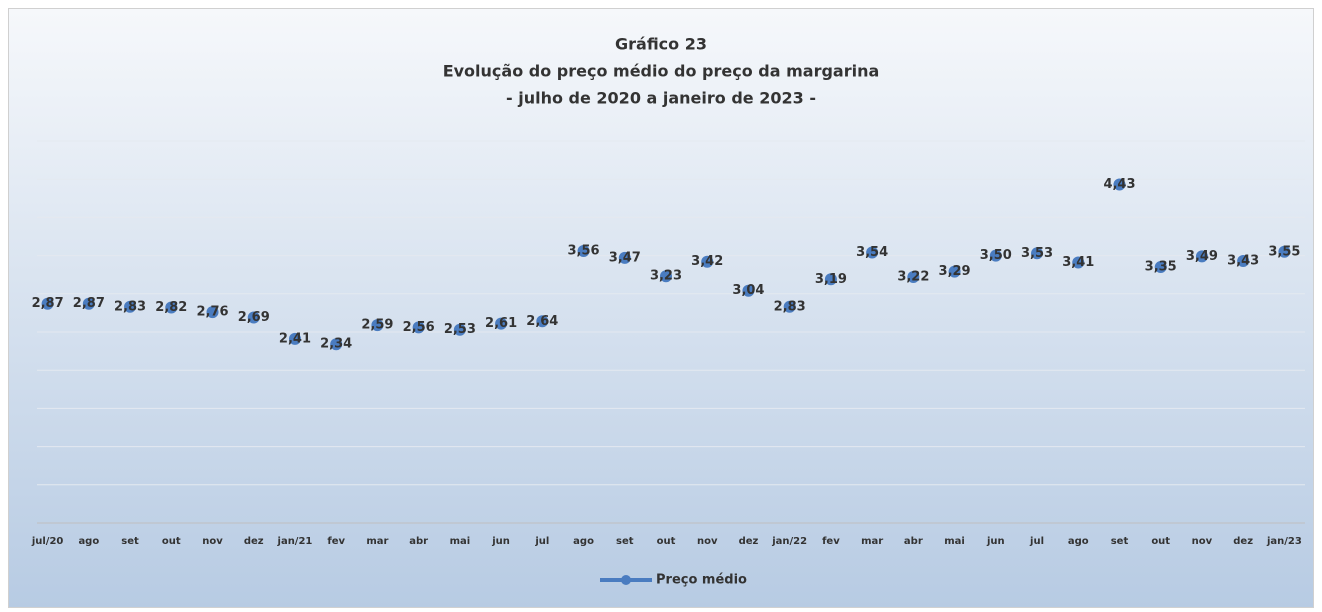 This screenshot has width=1322, height=612. I want to click on data-label: 2,64, so click(542, 321).